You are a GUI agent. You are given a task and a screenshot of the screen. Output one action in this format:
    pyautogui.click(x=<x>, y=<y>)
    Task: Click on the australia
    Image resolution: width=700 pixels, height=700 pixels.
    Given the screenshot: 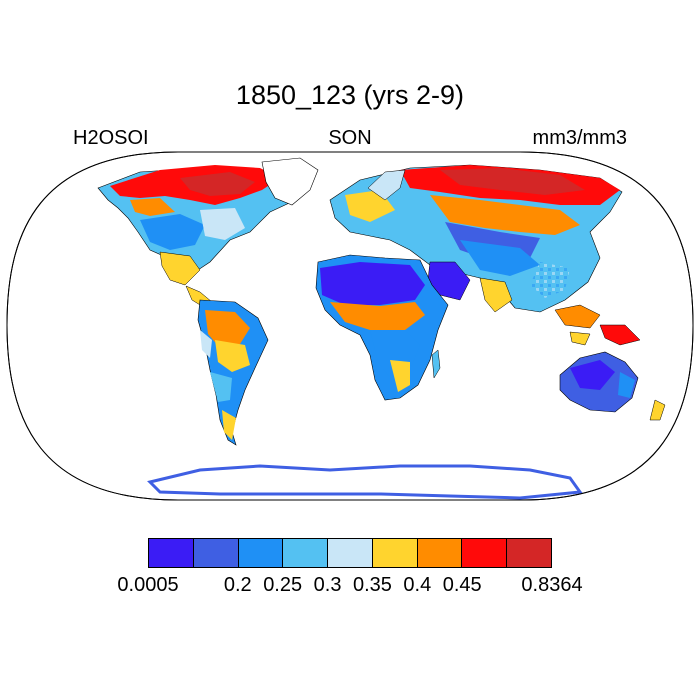 What is the action you would take?
    pyautogui.click(x=612, y=386)
    